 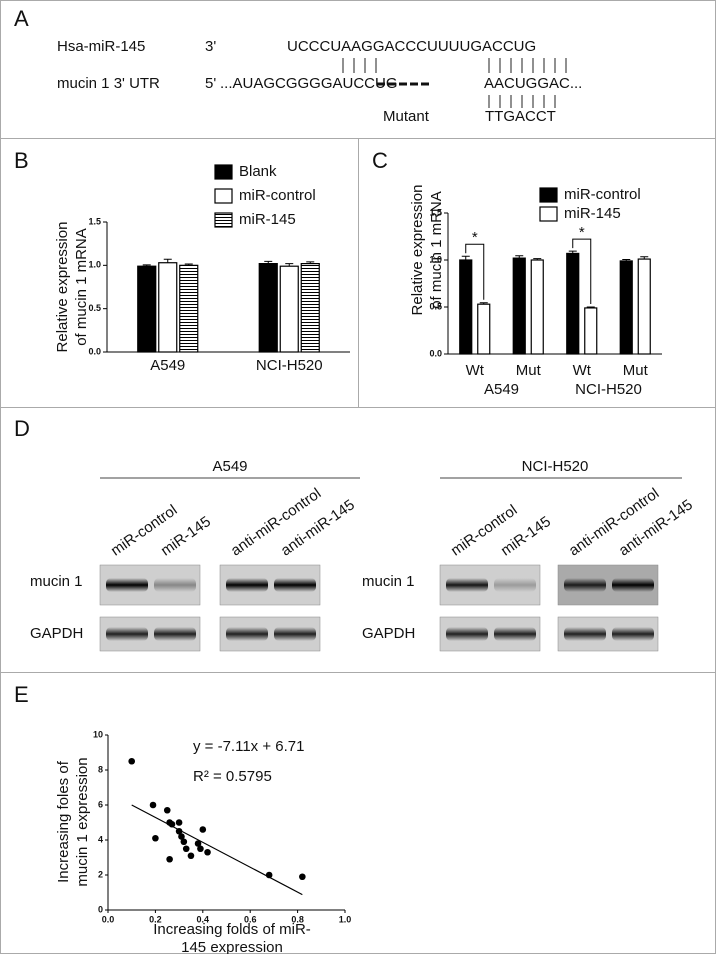 What do you see at coordinates (309, 83) in the screenshot?
I see `sequence: ...AUAGCGGGGAUCCUG` at bounding box center [309, 83].